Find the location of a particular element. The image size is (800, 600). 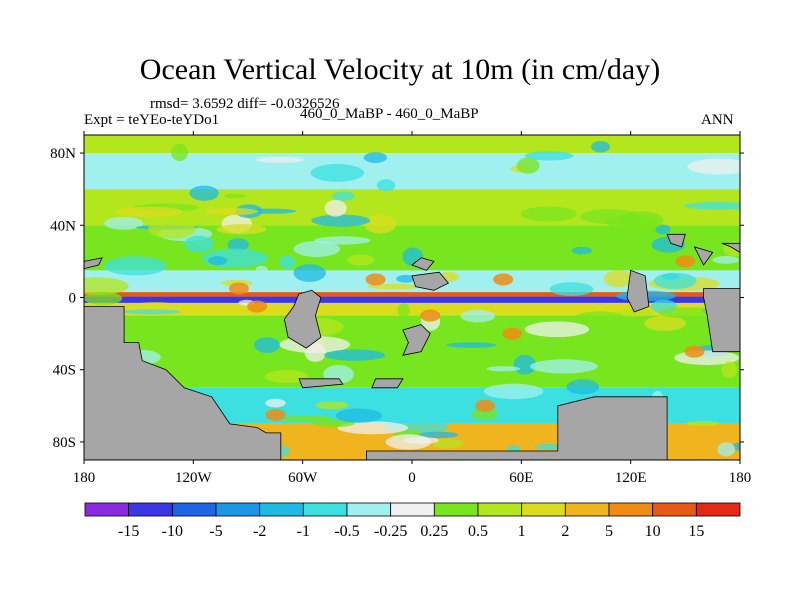

season-label: ANN is located at coordinates (717, 120).